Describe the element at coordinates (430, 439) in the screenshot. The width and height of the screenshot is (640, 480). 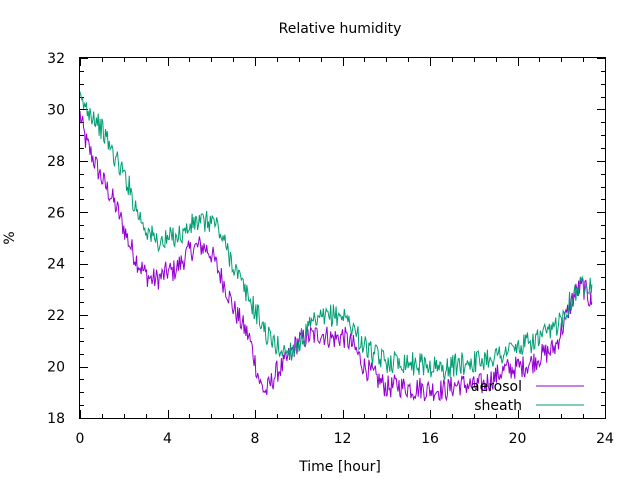
I see `x-tick-label: 16` at that location.